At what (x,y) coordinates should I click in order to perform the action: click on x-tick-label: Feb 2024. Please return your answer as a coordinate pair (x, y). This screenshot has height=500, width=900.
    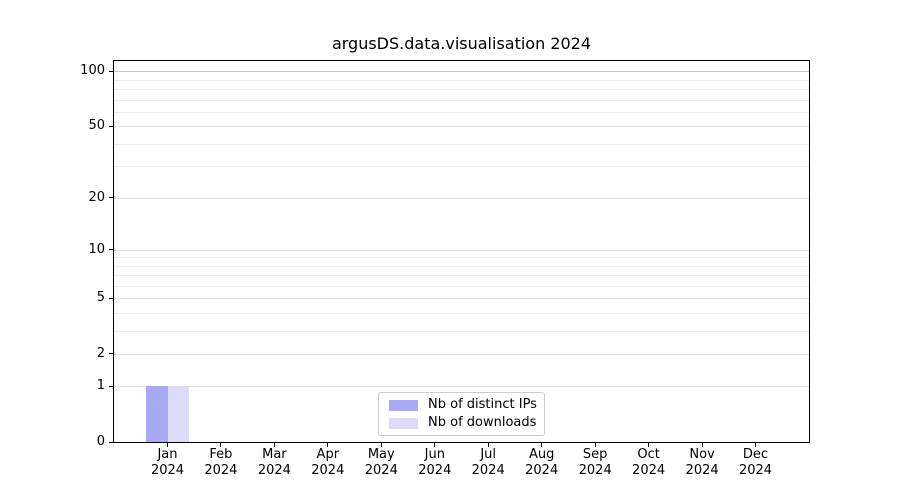
    Looking at the image, I should click on (221, 463).